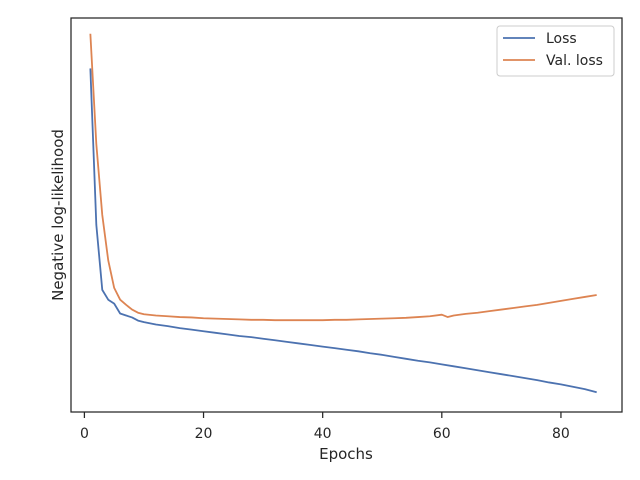 This screenshot has width=640, height=480. I want to click on x-tick-label: 60, so click(442, 434).